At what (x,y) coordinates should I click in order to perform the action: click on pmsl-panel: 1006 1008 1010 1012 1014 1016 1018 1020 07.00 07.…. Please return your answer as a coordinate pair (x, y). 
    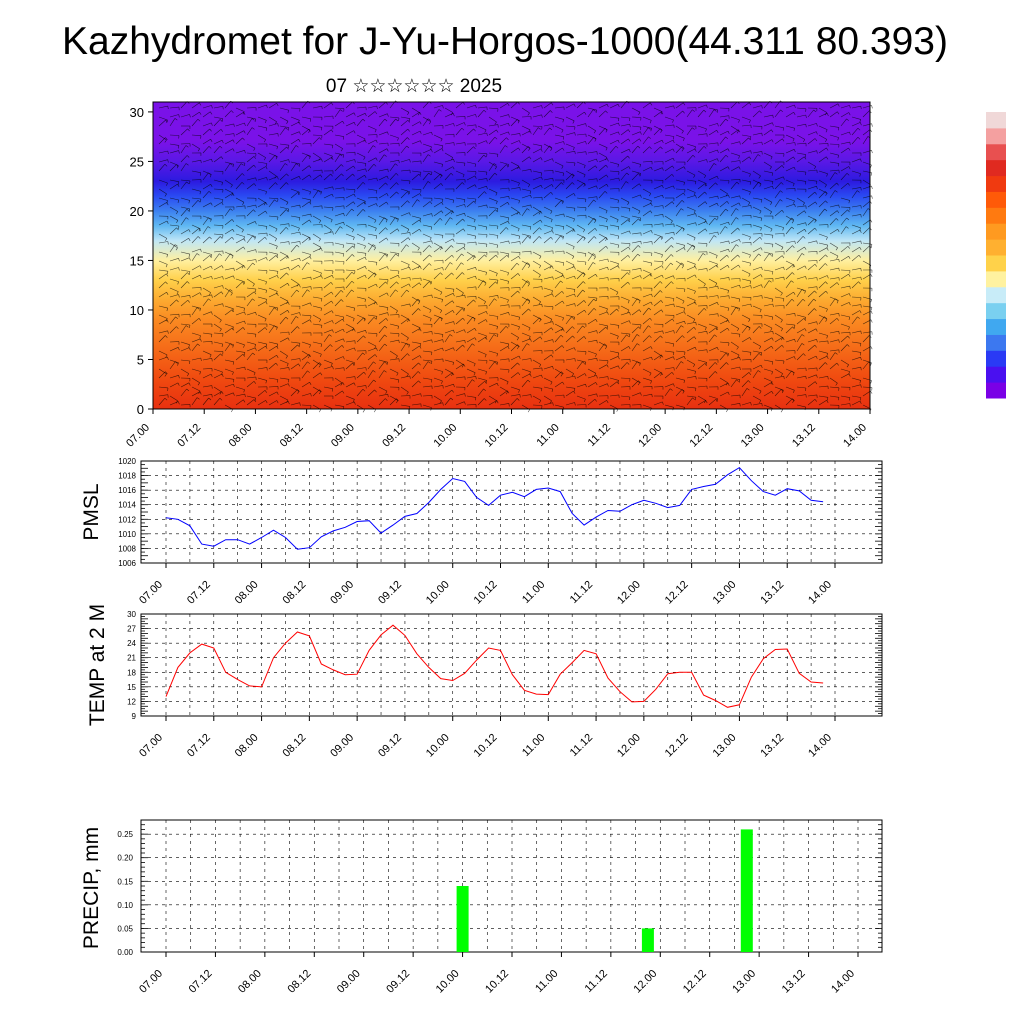
    Looking at the image, I should click on (481, 532).